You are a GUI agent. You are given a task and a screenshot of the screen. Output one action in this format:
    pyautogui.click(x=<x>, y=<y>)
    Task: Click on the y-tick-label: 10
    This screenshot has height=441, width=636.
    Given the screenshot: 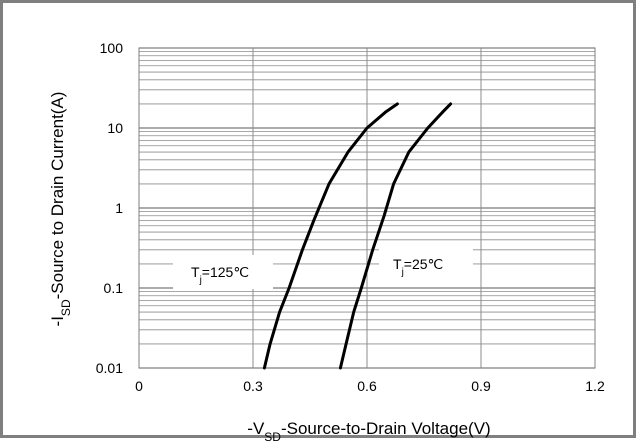 What is the action you would take?
    pyautogui.click(x=115, y=128)
    